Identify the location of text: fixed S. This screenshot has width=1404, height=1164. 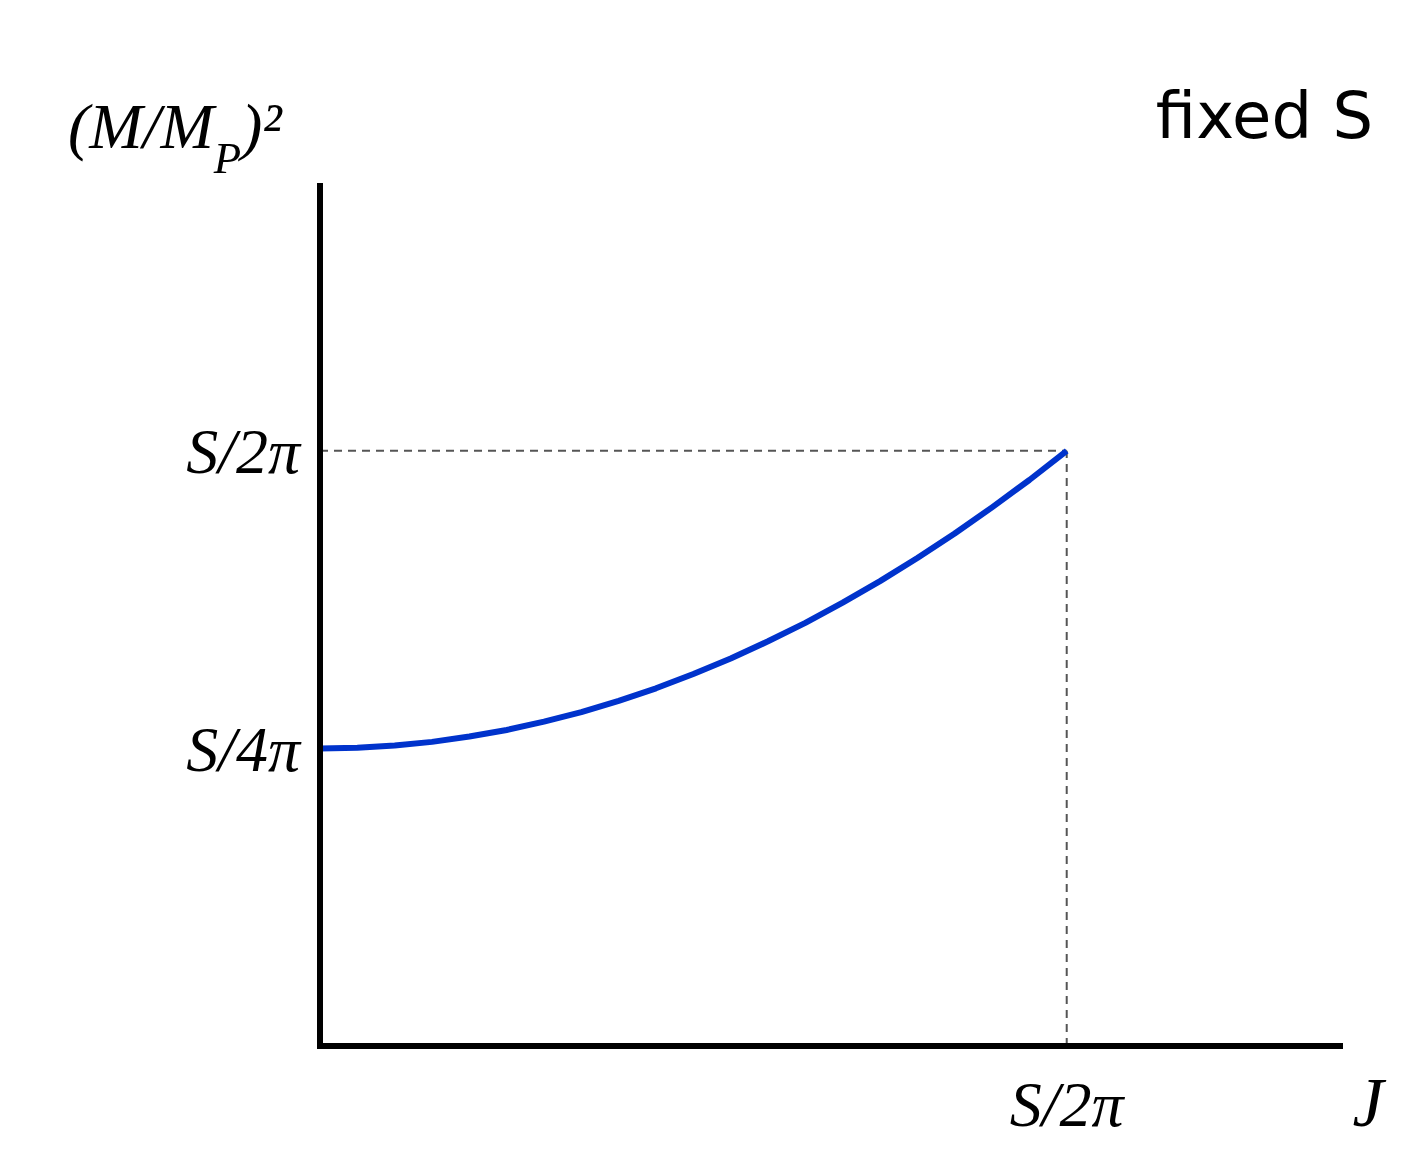
(1264, 116).